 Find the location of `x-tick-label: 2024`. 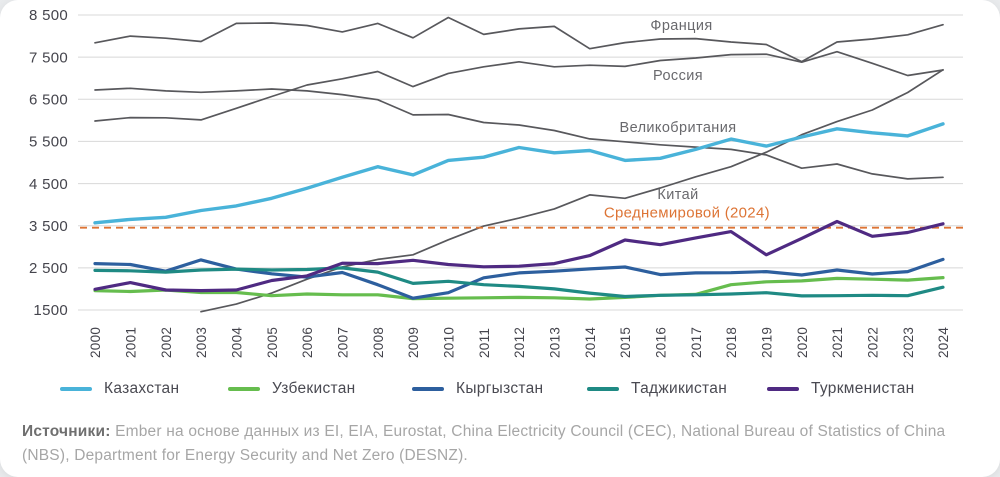

x-tick-label: 2024 is located at coordinates (943, 342).